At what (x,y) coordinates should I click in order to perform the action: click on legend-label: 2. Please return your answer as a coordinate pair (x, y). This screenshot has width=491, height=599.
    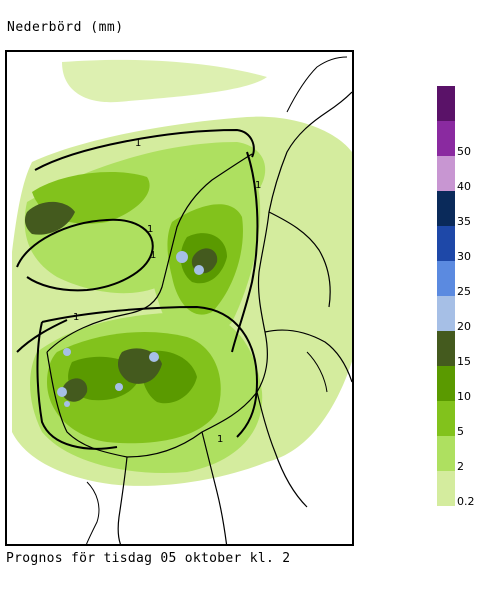
    Looking at the image, I should click on (460, 466).